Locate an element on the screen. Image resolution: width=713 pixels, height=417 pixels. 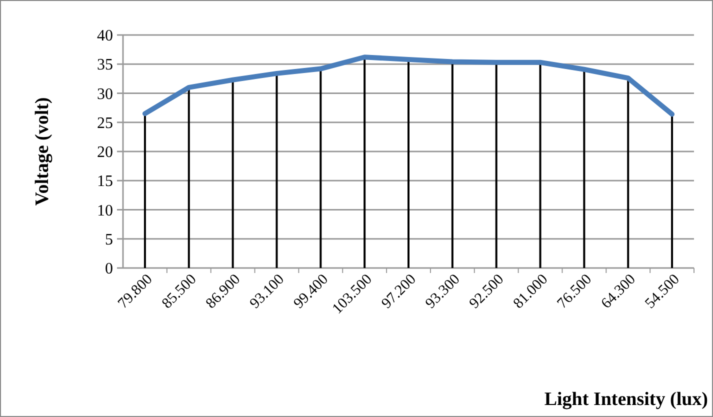
y-tick-label: 10 is located at coordinates (105, 211).